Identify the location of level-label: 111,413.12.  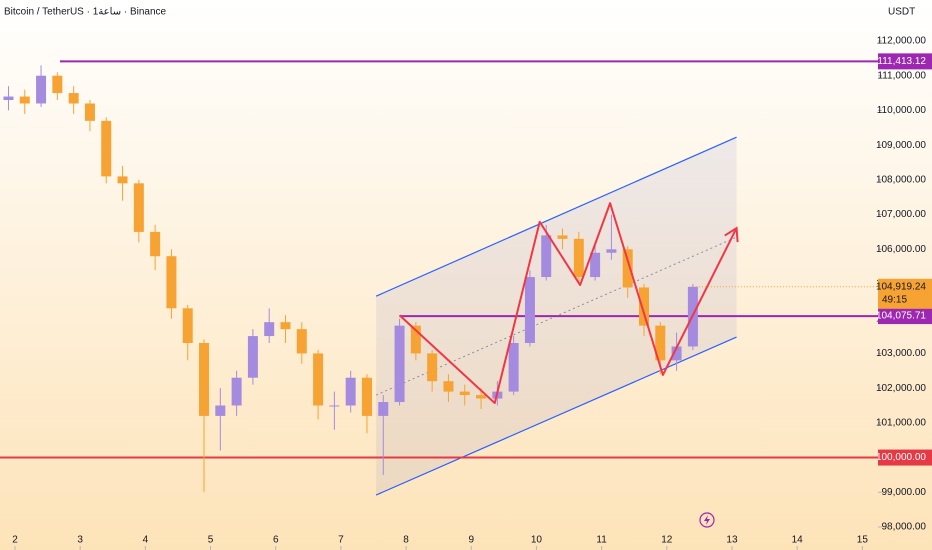
(901, 61).